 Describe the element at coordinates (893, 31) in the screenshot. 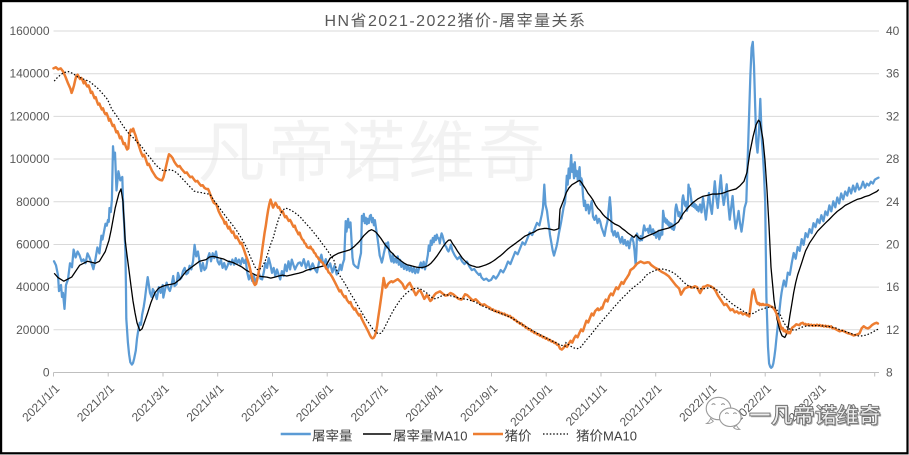

I see `svg-text: 40` at that location.